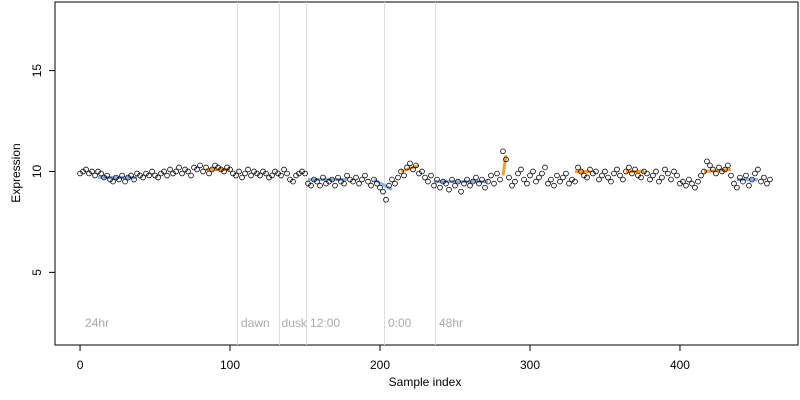 This screenshot has height=400, width=800. Describe the element at coordinates (97, 323) in the screenshot. I see `annotation: 24hr` at that location.